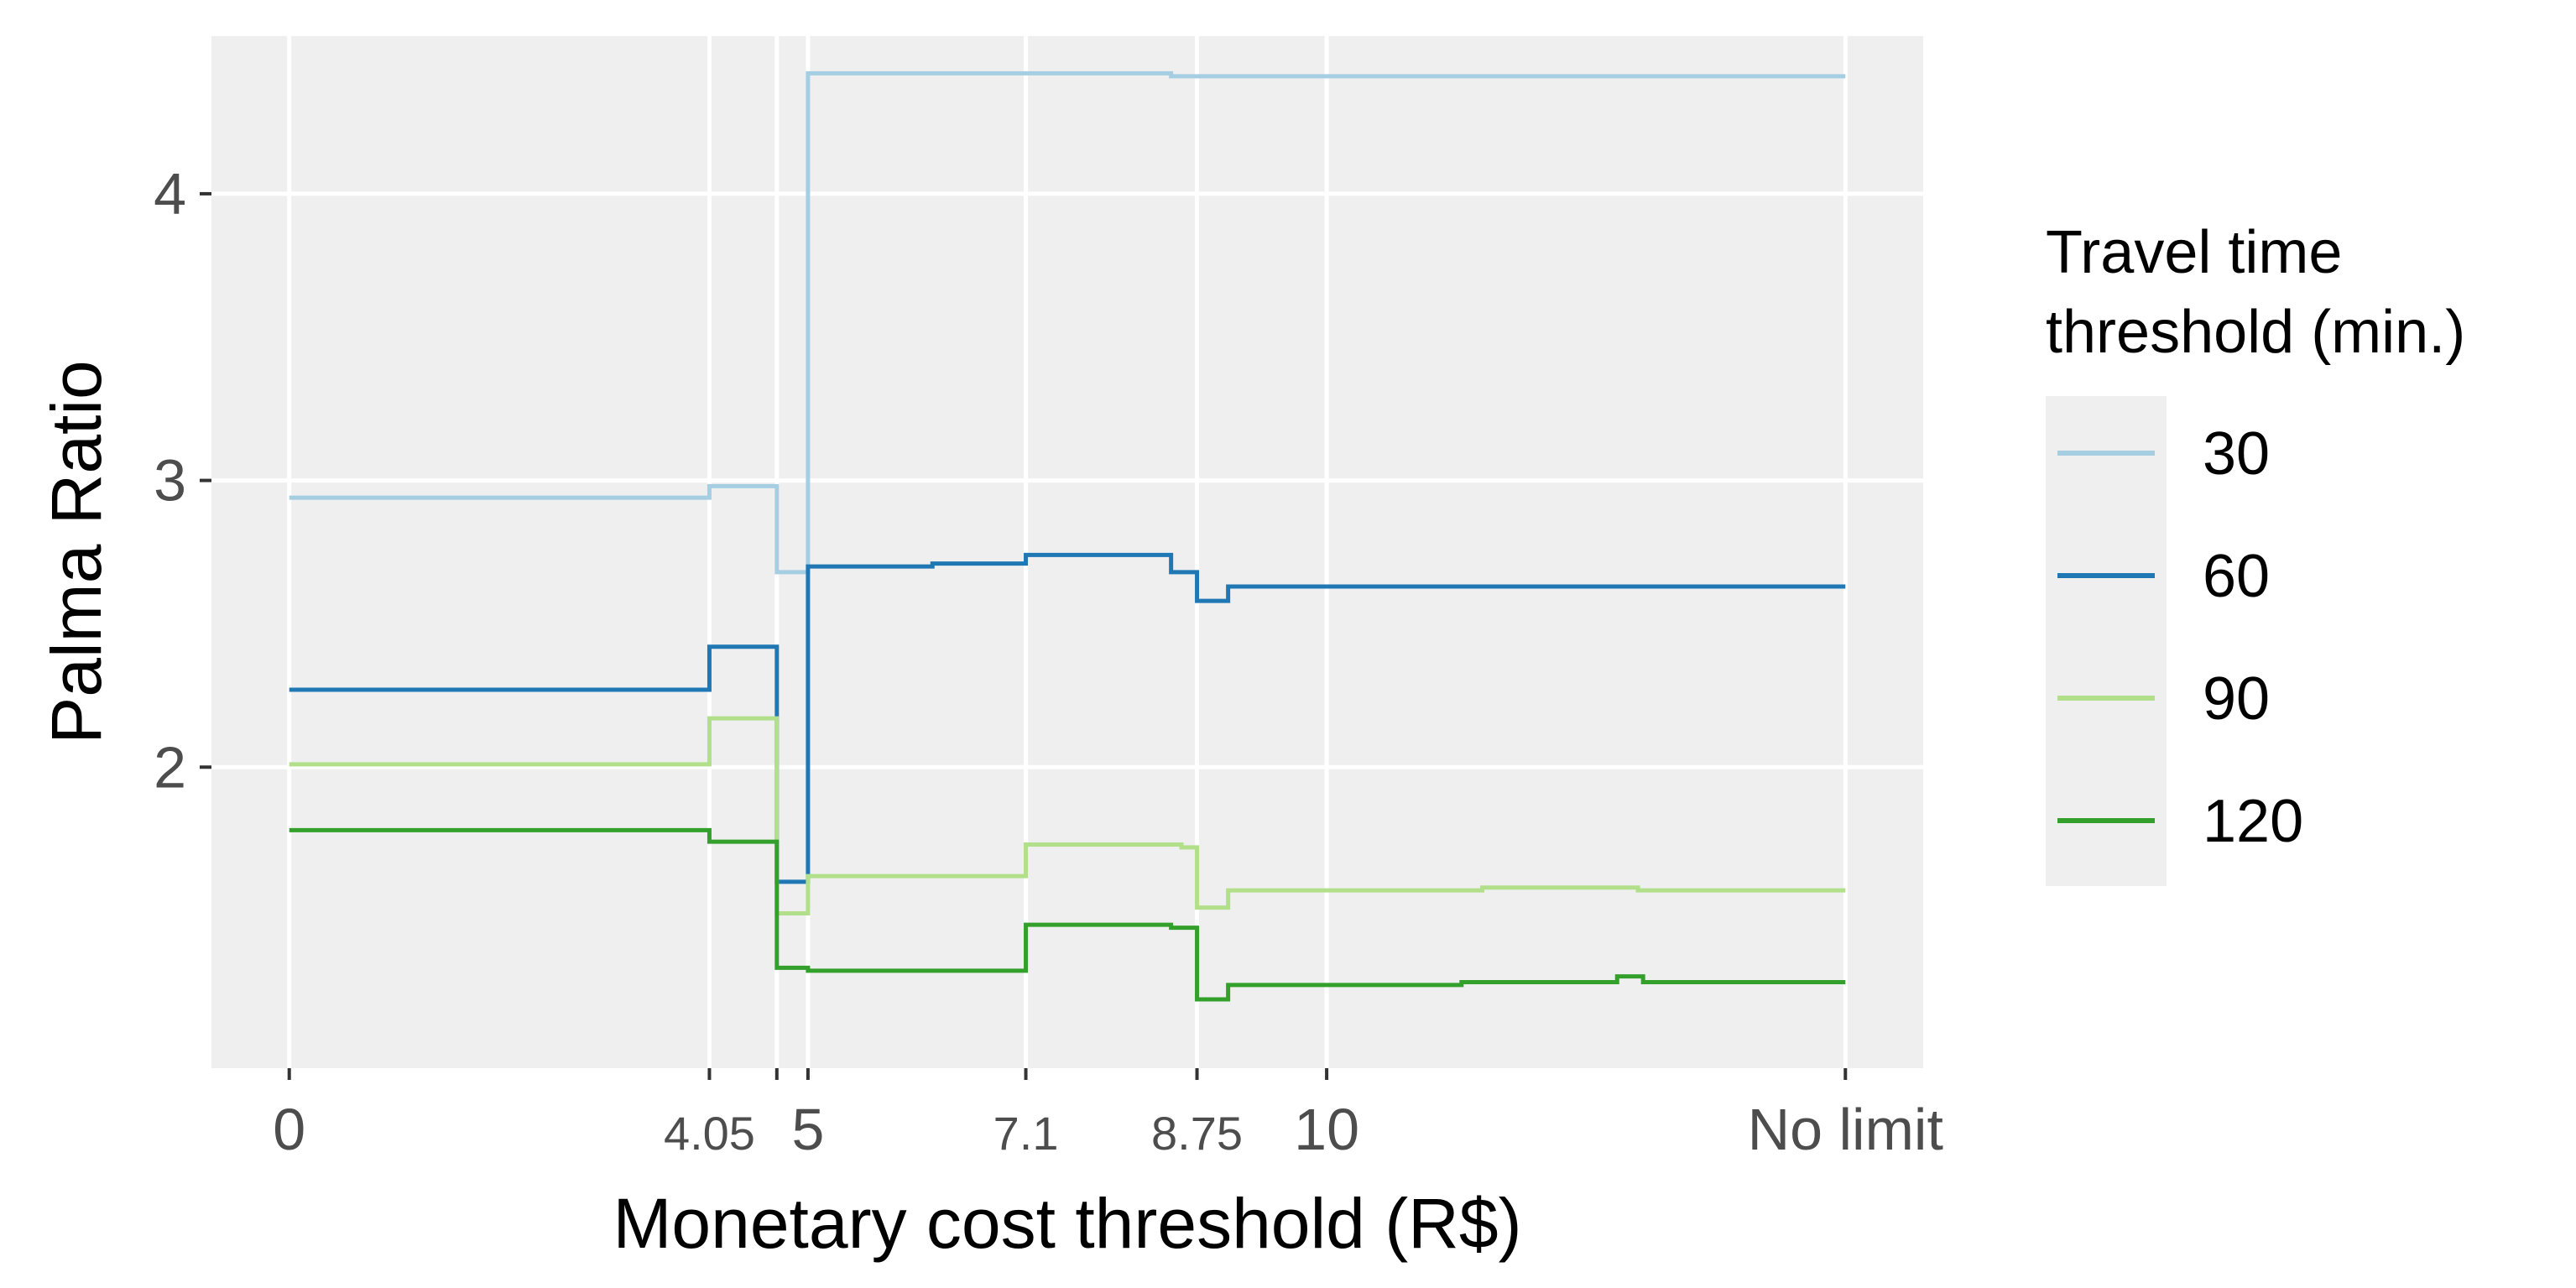 This screenshot has height=1288, width=2576. What do you see at coordinates (1326, 1129) in the screenshot?
I see `x-tick-label-10: 10` at bounding box center [1326, 1129].